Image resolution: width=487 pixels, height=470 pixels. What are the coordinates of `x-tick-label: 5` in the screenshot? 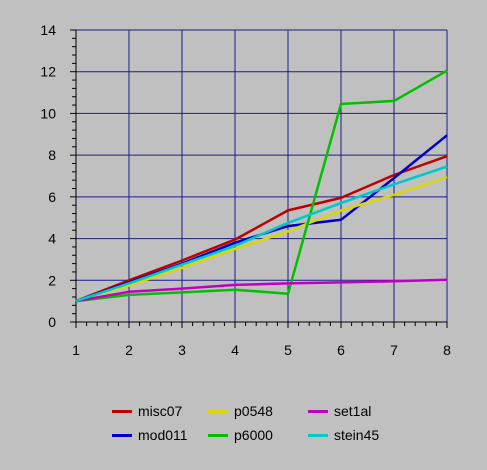 It's located at (288, 350).